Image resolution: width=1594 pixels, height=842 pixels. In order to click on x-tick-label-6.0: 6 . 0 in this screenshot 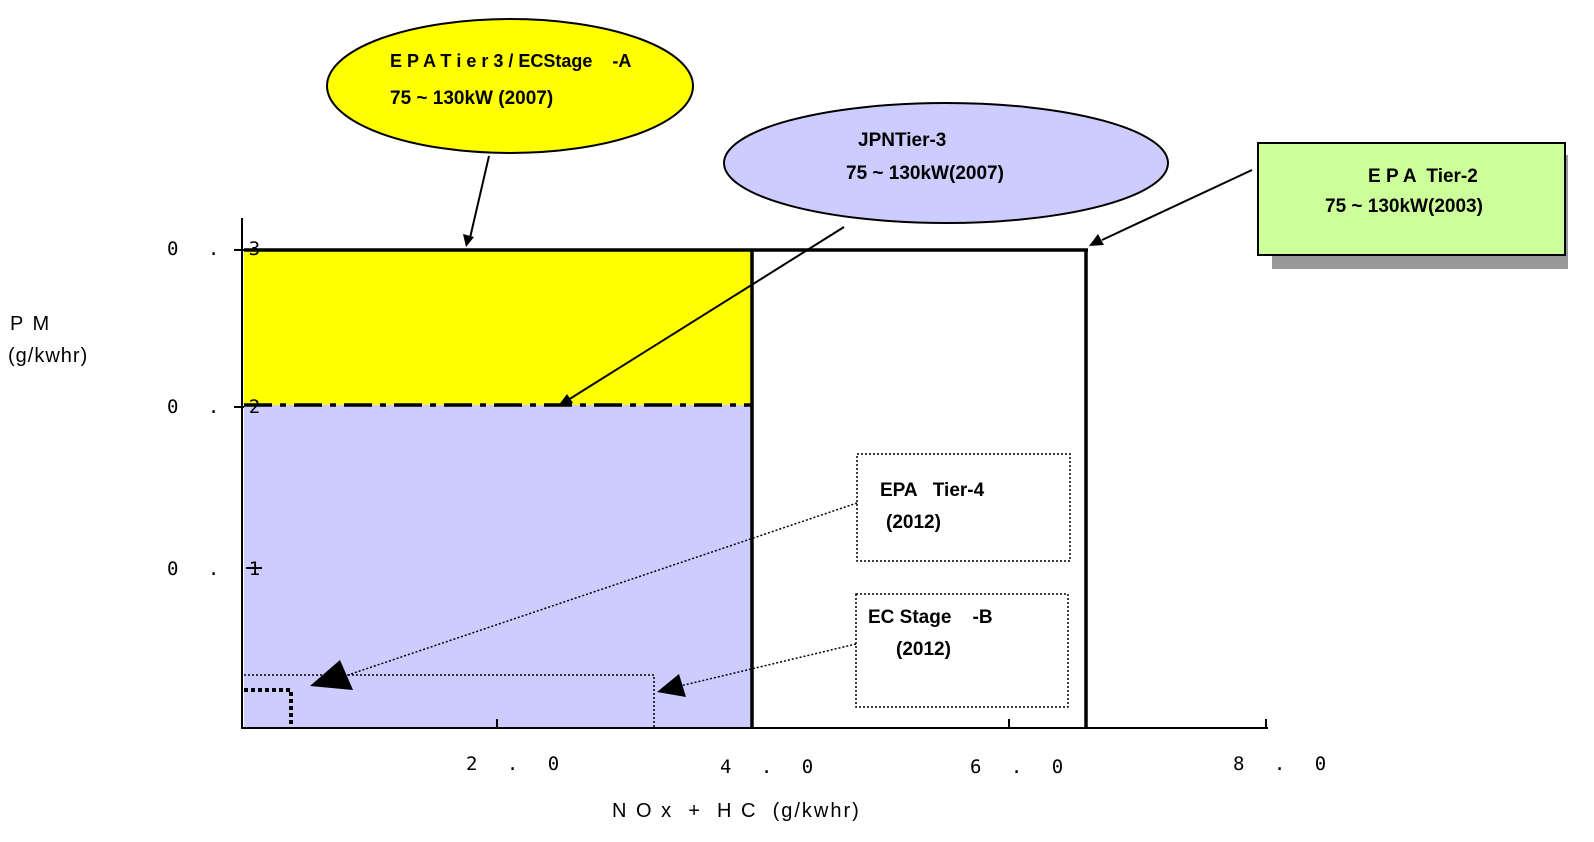, I will do `click(1021, 767)`.